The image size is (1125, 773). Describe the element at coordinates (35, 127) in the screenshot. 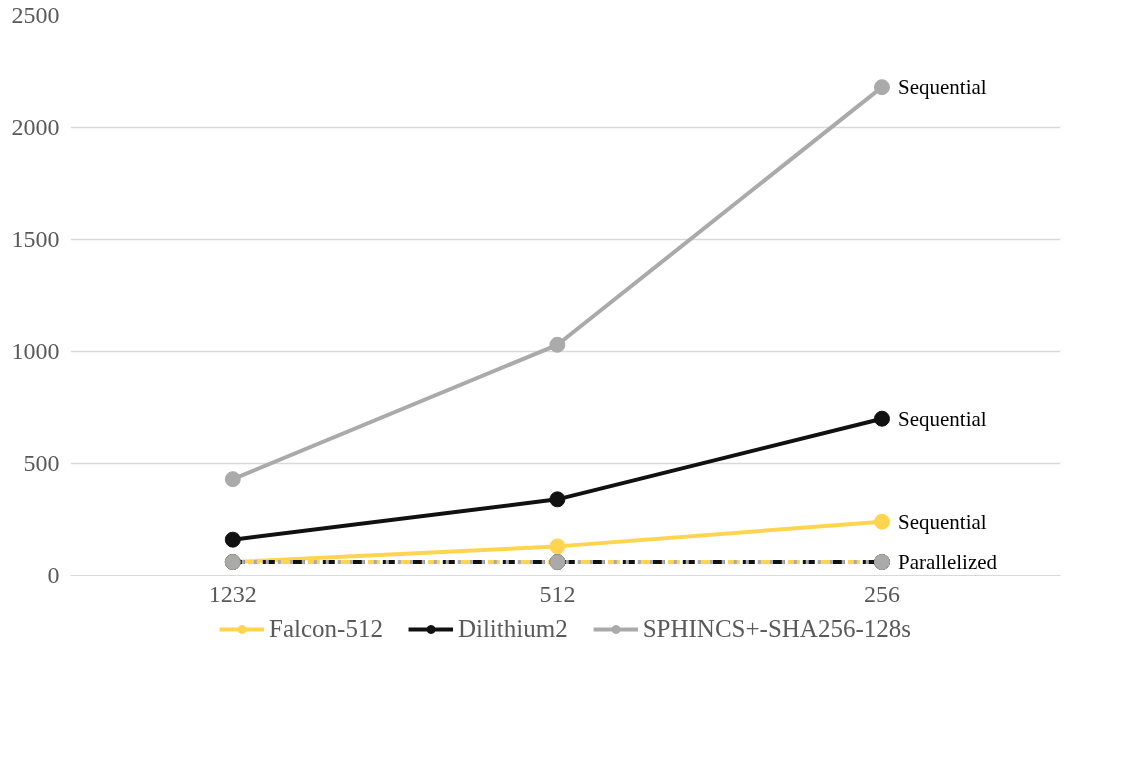

I see `y-tick-label: 2000` at that location.